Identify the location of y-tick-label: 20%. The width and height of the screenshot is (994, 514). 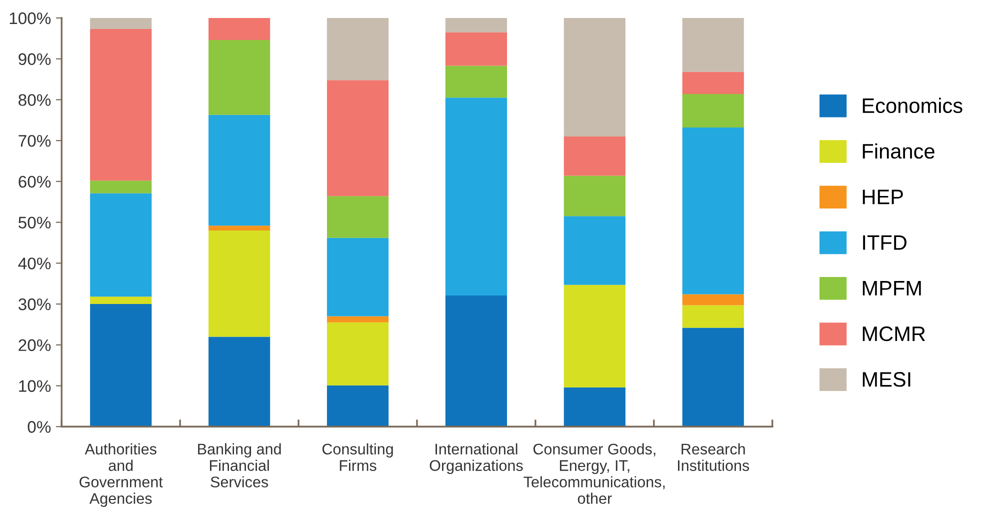
(34, 345).